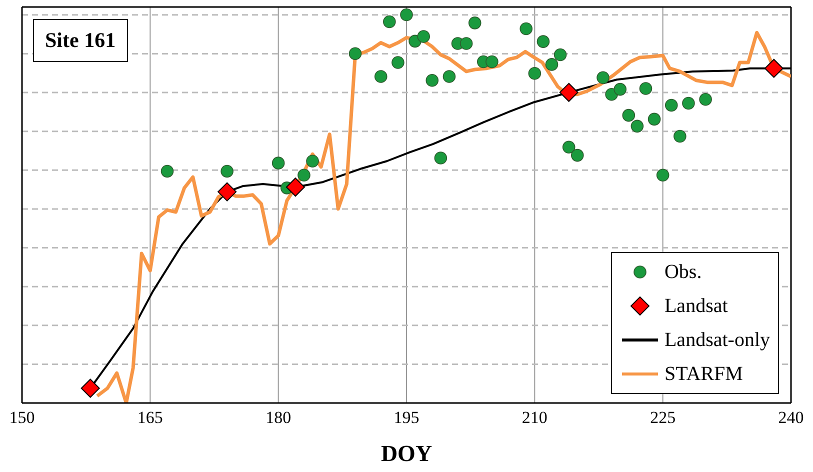 The image size is (813, 472). Describe the element at coordinates (407, 418) in the screenshot. I see `x-tick-label: 195` at that location.